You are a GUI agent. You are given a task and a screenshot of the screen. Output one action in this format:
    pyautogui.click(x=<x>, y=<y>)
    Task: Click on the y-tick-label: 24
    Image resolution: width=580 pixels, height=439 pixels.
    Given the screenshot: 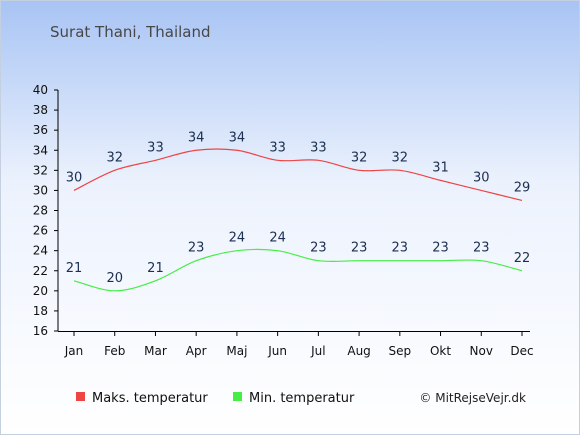 What is the action you would take?
    pyautogui.click(x=40, y=251)
    